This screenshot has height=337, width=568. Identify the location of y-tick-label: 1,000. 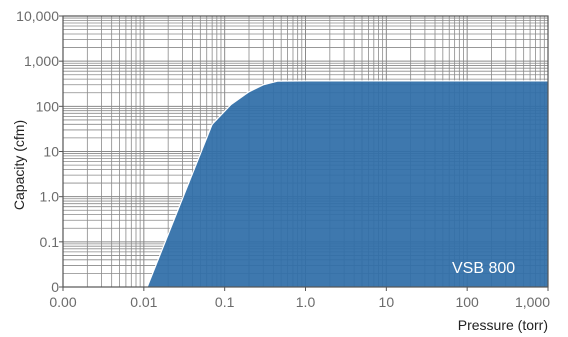
(41, 61).